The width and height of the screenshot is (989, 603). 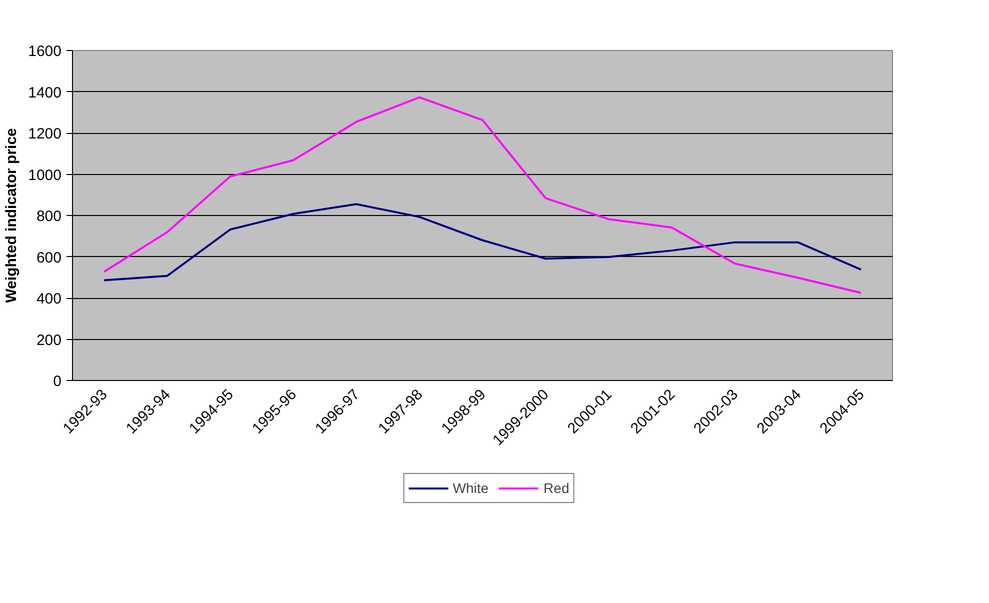 What do you see at coordinates (45, 175) in the screenshot?
I see `y-tick-label: 1000` at bounding box center [45, 175].